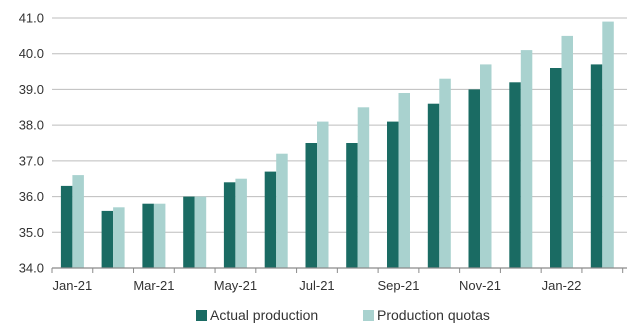  Describe the element at coordinates (31, 18) in the screenshot. I see `y-tick-label: 41.0` at that location.